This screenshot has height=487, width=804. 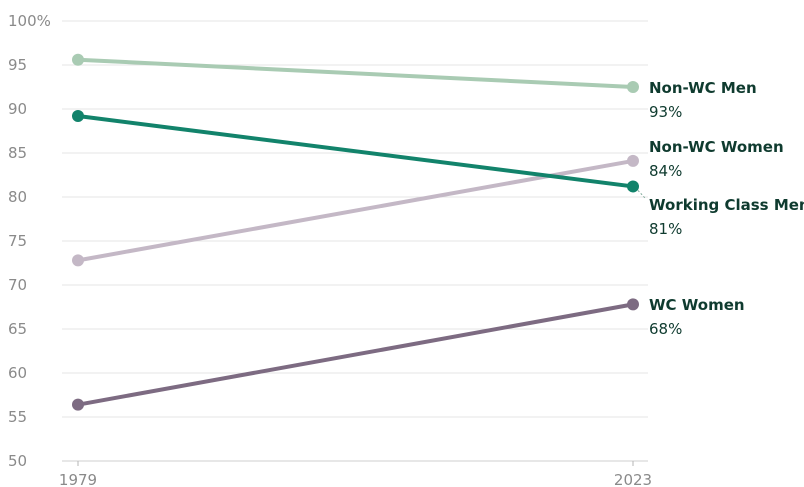 I want to click on series-name-label: WC Women, so click(x=697, y=305).